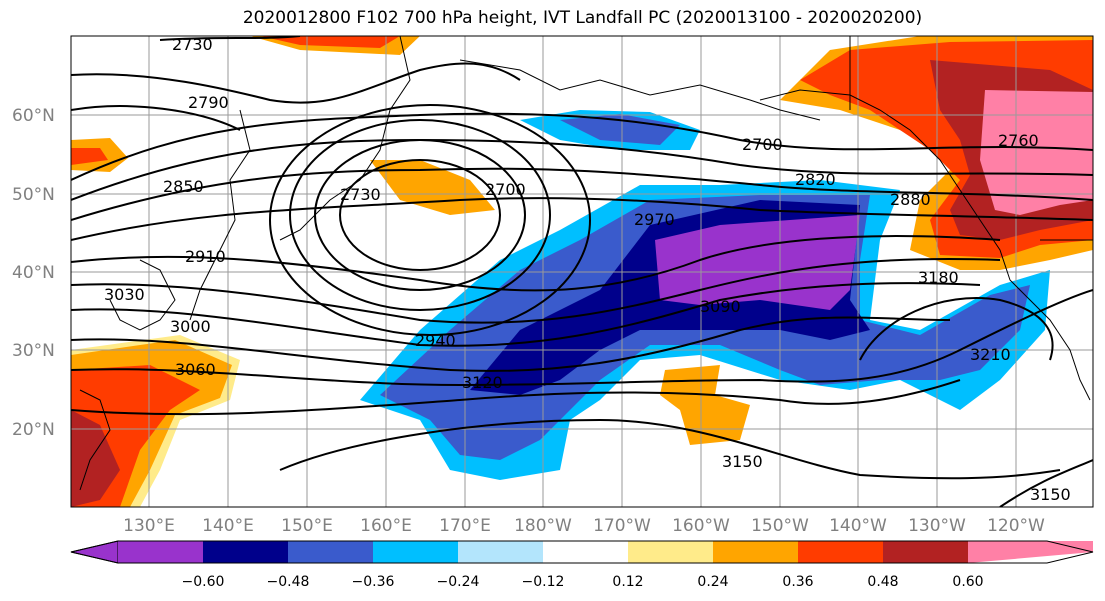 Image resolution: width=1105 pixels, height=601 pixels. I want to click on lon-label: 150°E, so click(307, 526).